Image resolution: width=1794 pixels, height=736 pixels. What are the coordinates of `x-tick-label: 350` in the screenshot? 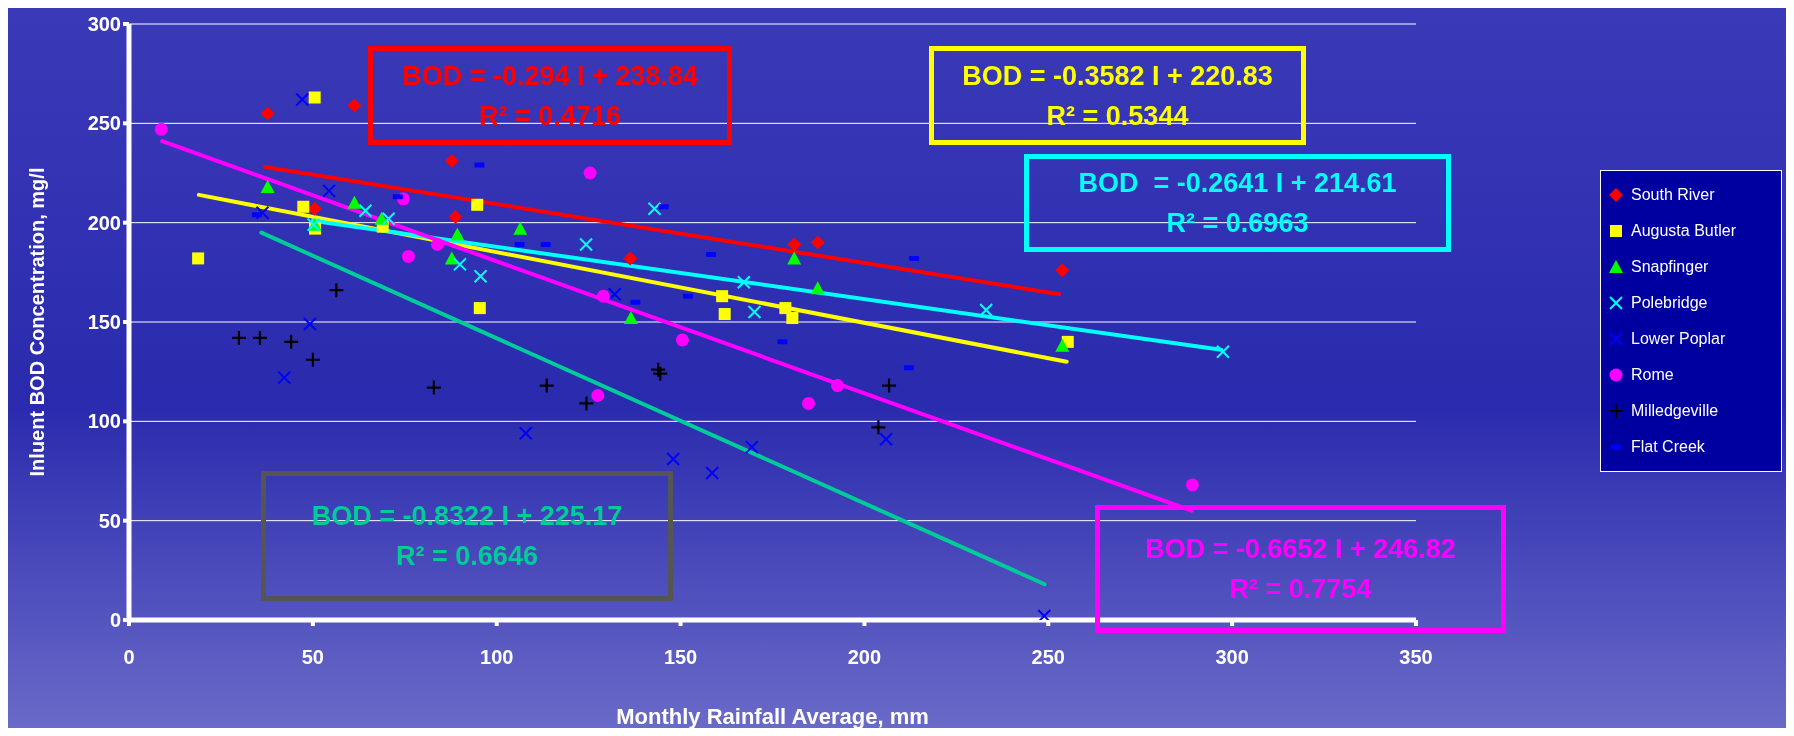 It's located at (1416, 657).